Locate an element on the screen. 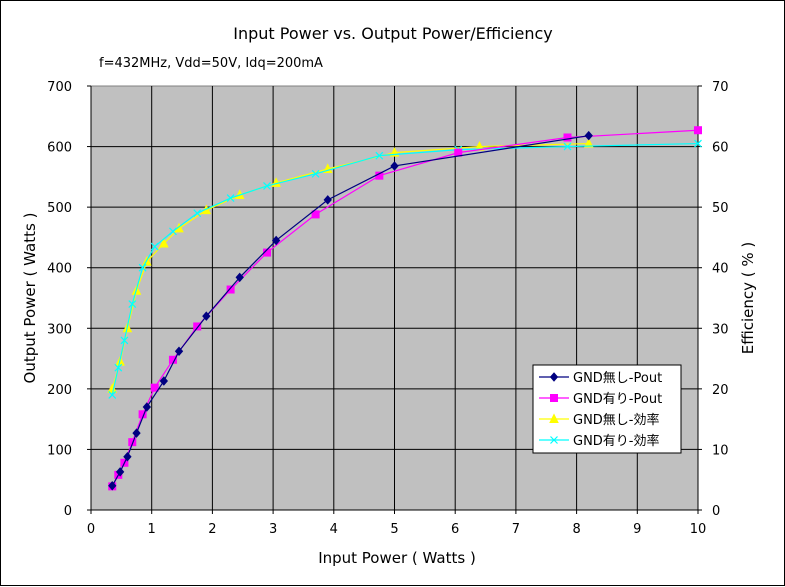 This screenshot has width=785, height=587. legend-label: GND有り-効率 is located at coordinates (616, 441).